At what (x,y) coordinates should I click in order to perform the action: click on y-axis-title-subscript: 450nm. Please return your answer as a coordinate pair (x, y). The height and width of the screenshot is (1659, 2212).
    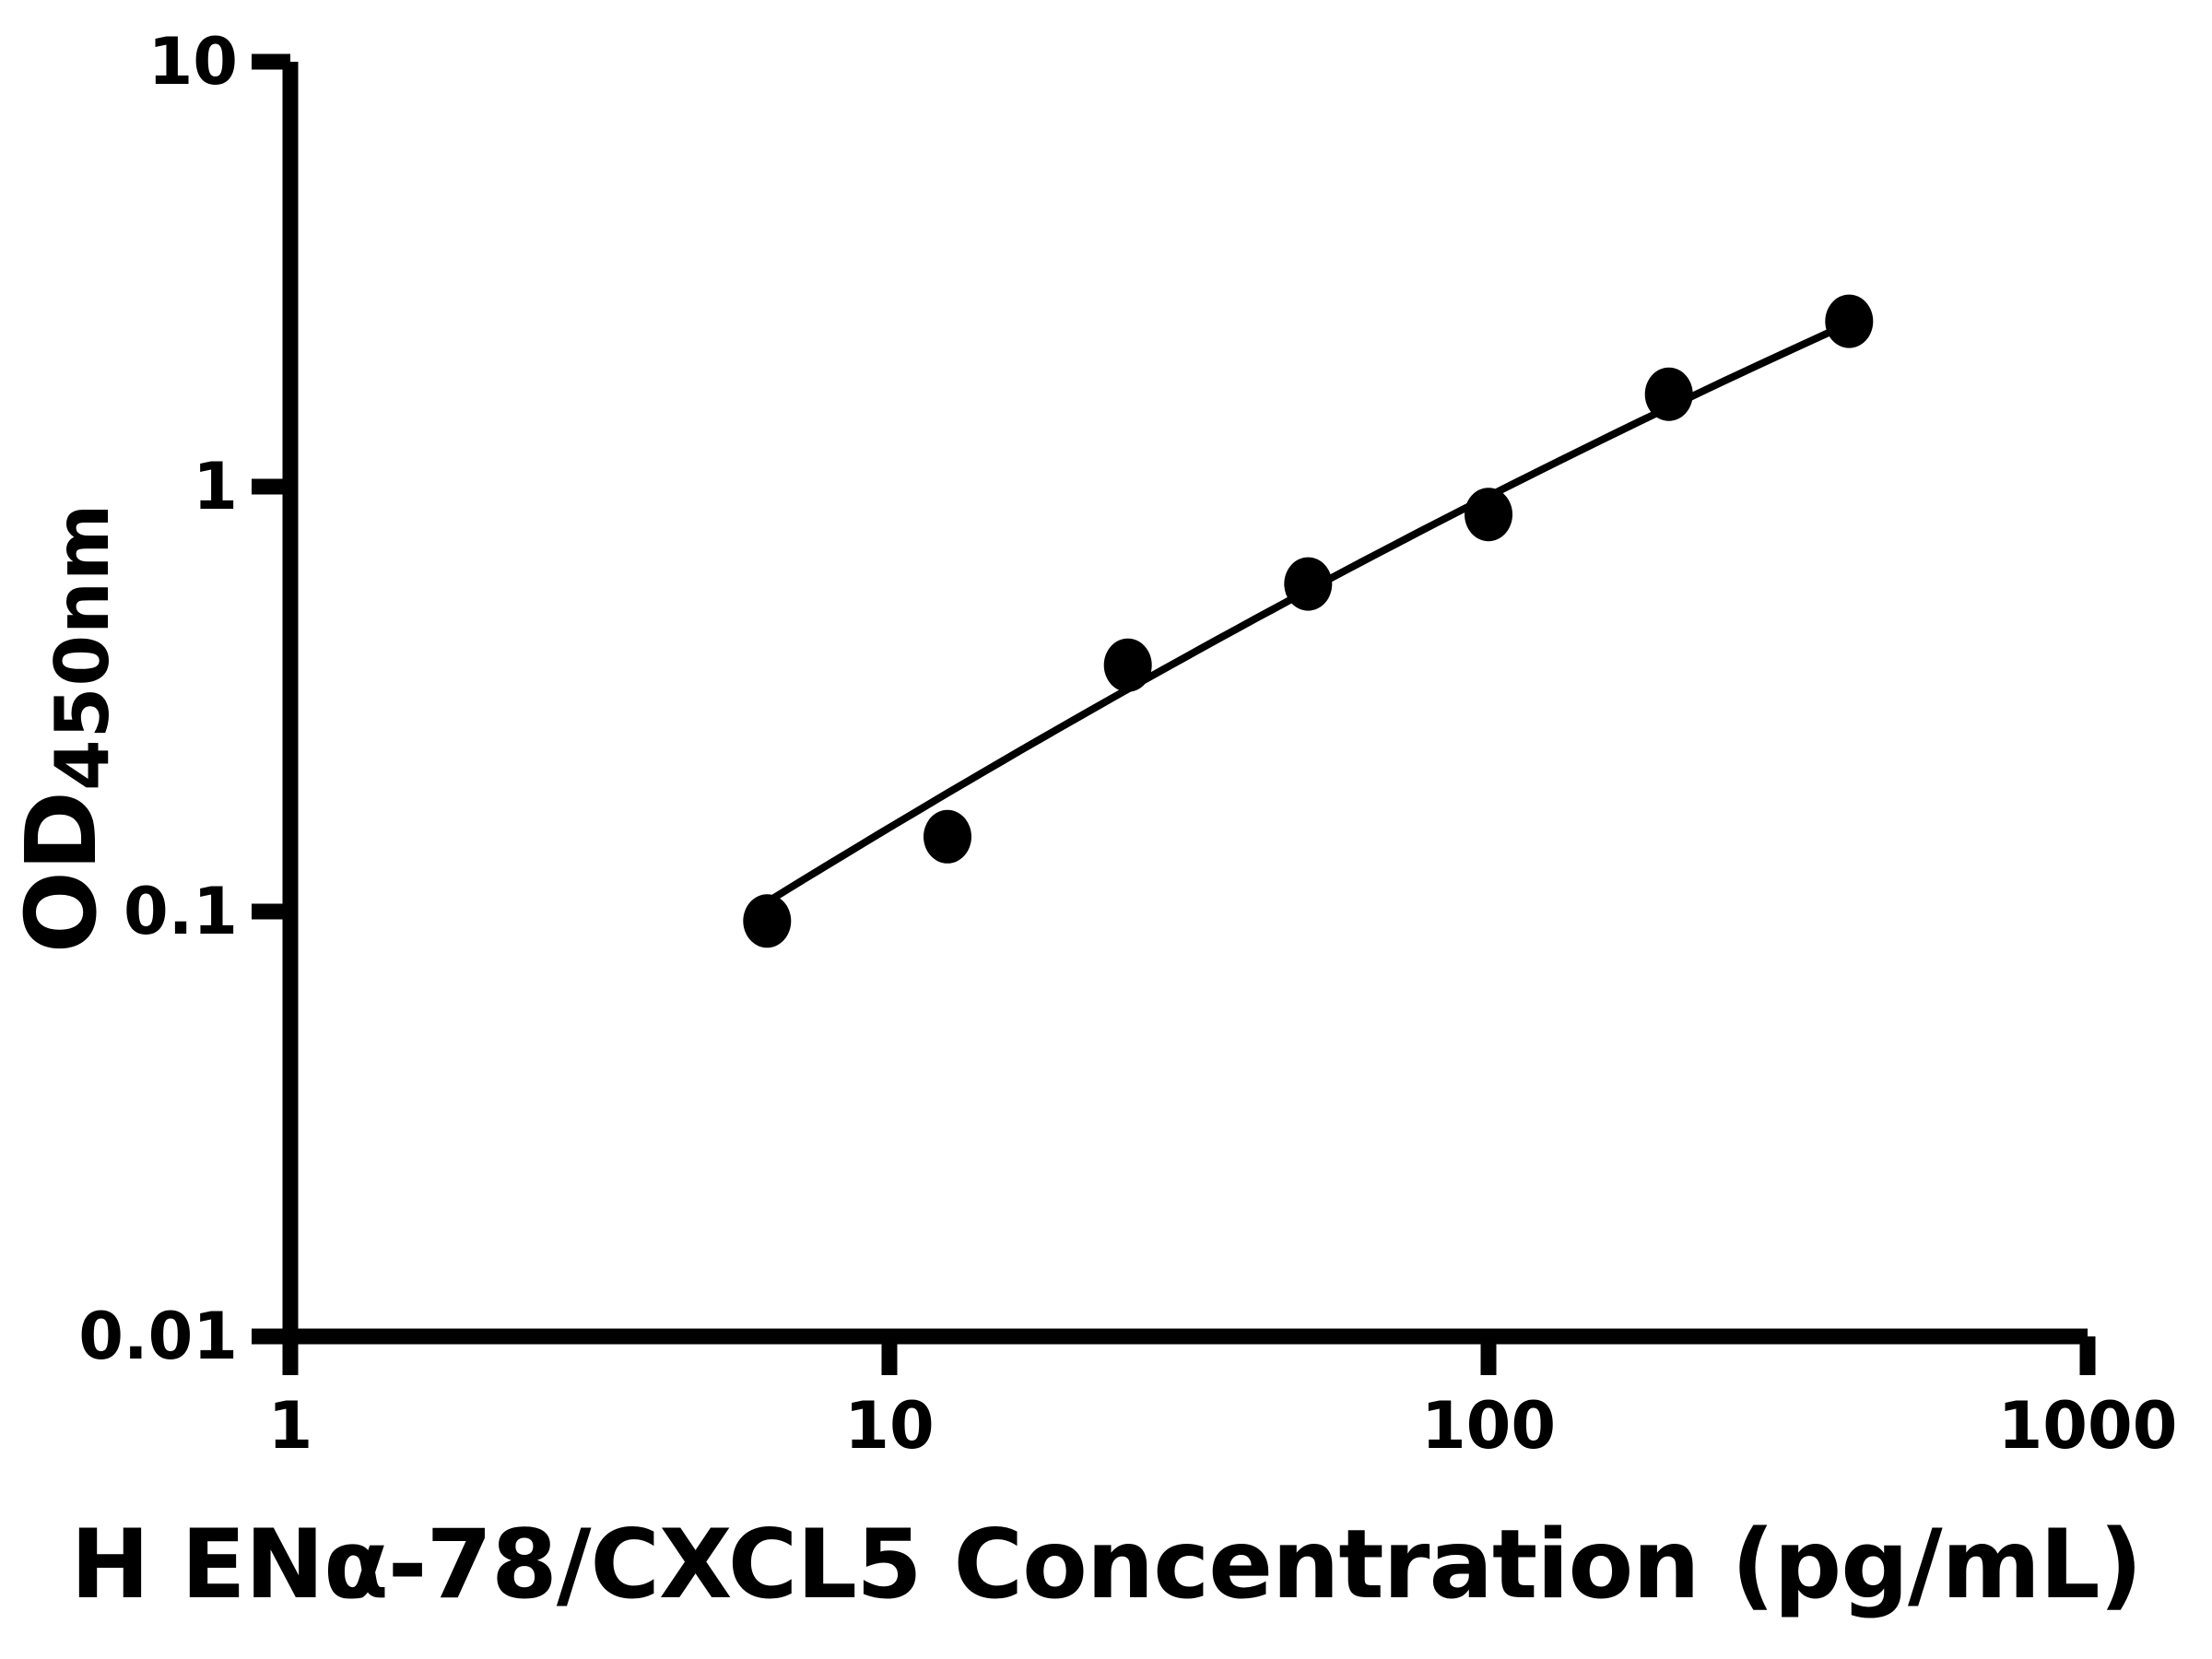
    Looking at the image, I should click on (82, 646).